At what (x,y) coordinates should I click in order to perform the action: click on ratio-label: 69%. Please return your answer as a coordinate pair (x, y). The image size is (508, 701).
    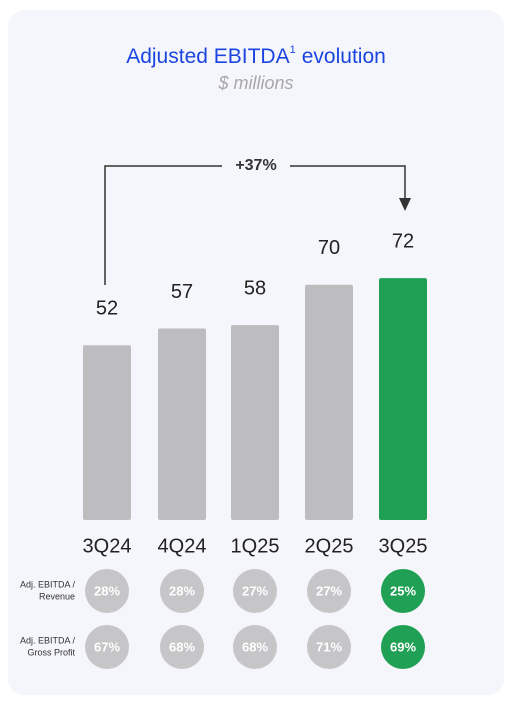
    Looking at the image, I should click on (403, 646).